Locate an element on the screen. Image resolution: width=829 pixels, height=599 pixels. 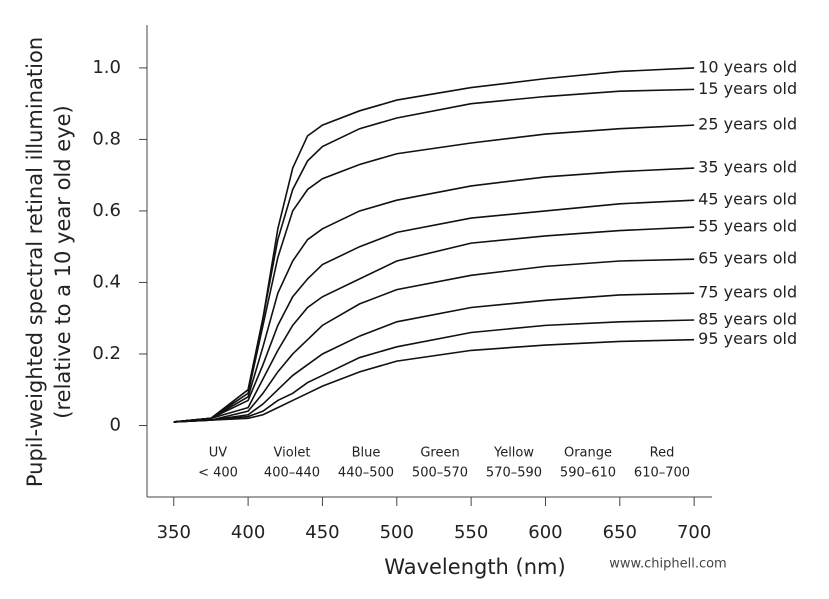
y-tick-label: 0.8 is located at coordinates (106, 138).